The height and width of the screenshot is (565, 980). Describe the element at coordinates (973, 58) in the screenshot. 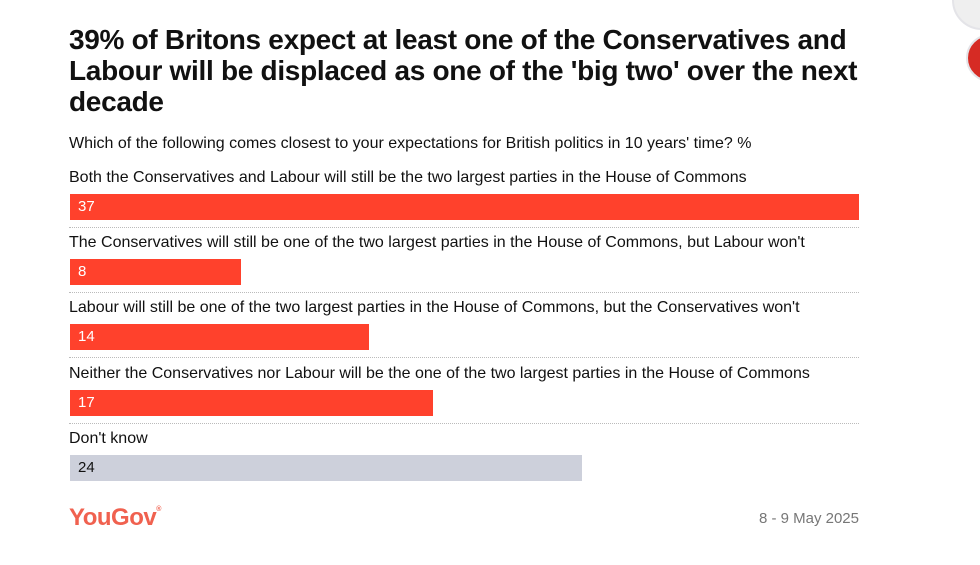

I see `red-circle-icon` at that location.